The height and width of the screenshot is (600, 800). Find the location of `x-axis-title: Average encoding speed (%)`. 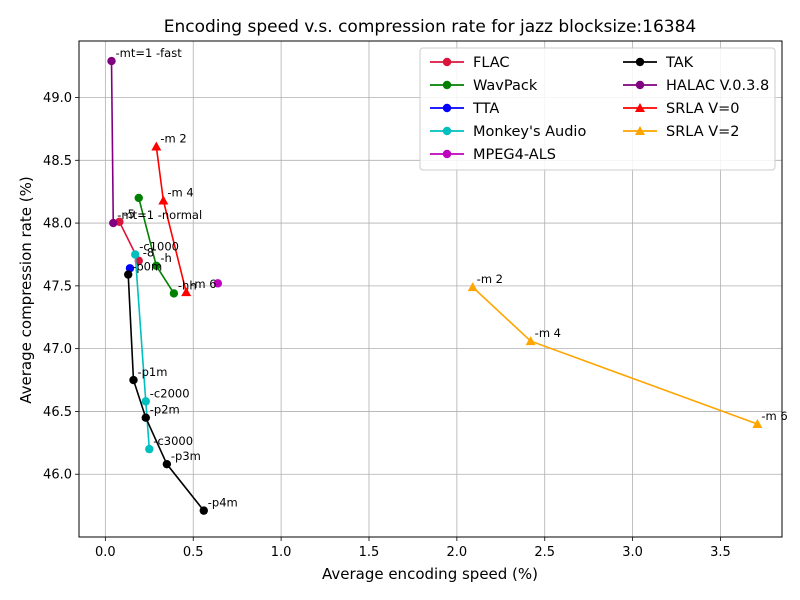

x-axis-title: Average encoding speed (%) is located at coordinates (430, 574).